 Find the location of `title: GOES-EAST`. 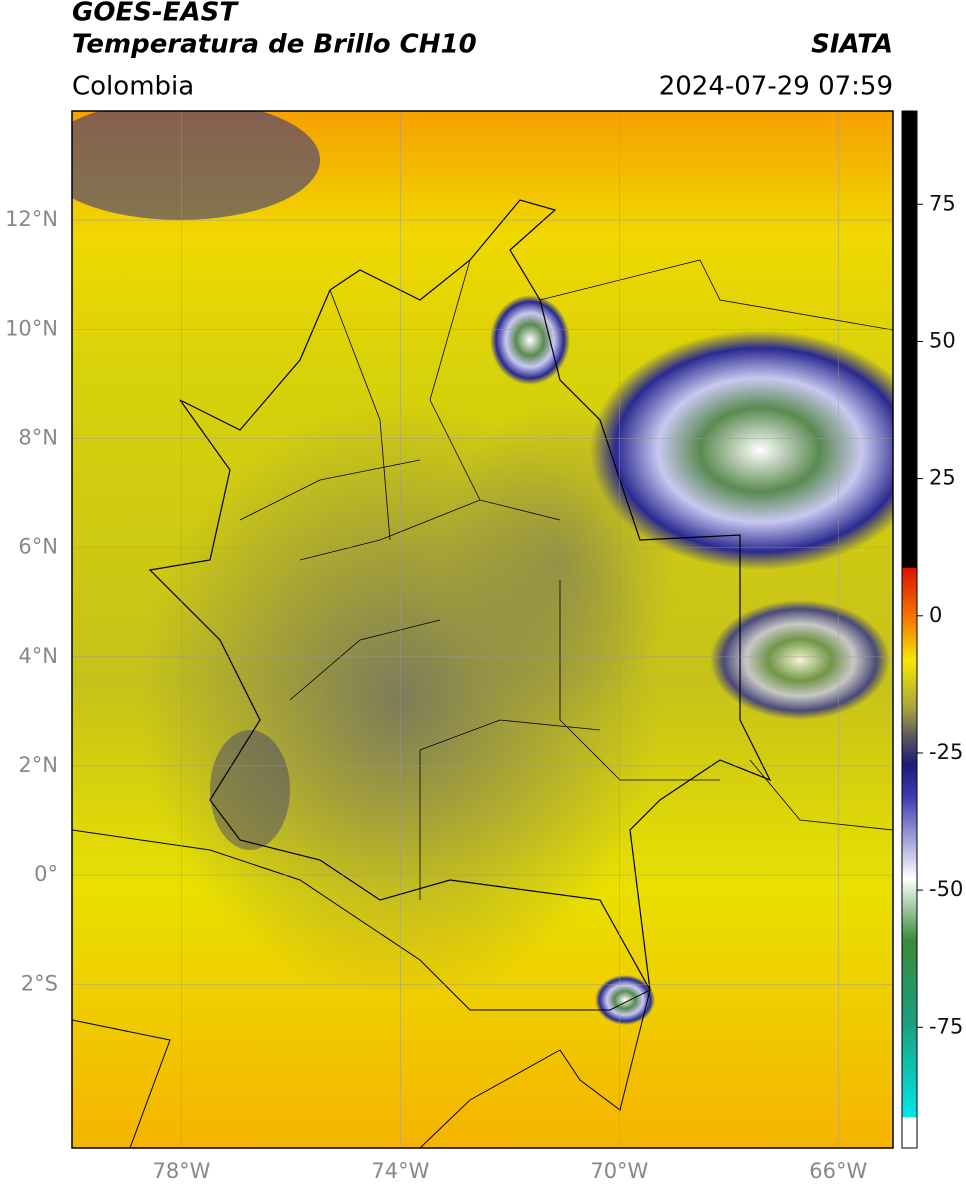

title: GOES-EAST is located at coordinates (155, 14).